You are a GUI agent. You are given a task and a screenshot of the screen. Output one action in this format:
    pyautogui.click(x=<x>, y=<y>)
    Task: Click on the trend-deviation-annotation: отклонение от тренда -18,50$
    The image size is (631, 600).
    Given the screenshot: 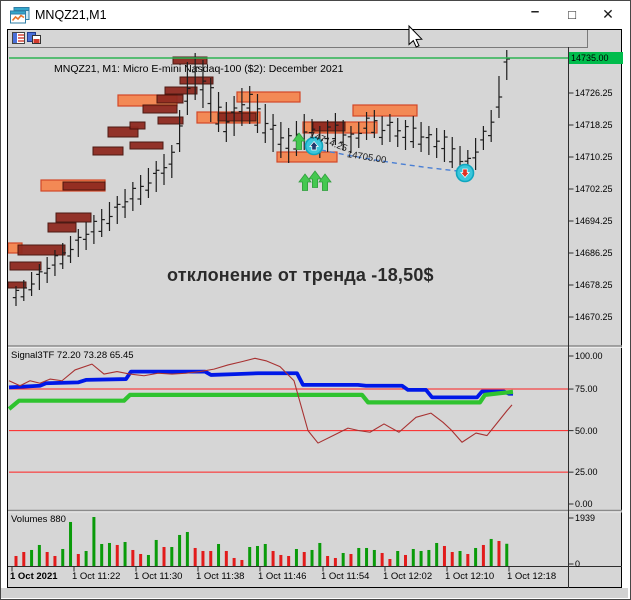 What is the action you would take?
    pyautogui.click(x=300, y=275)
    